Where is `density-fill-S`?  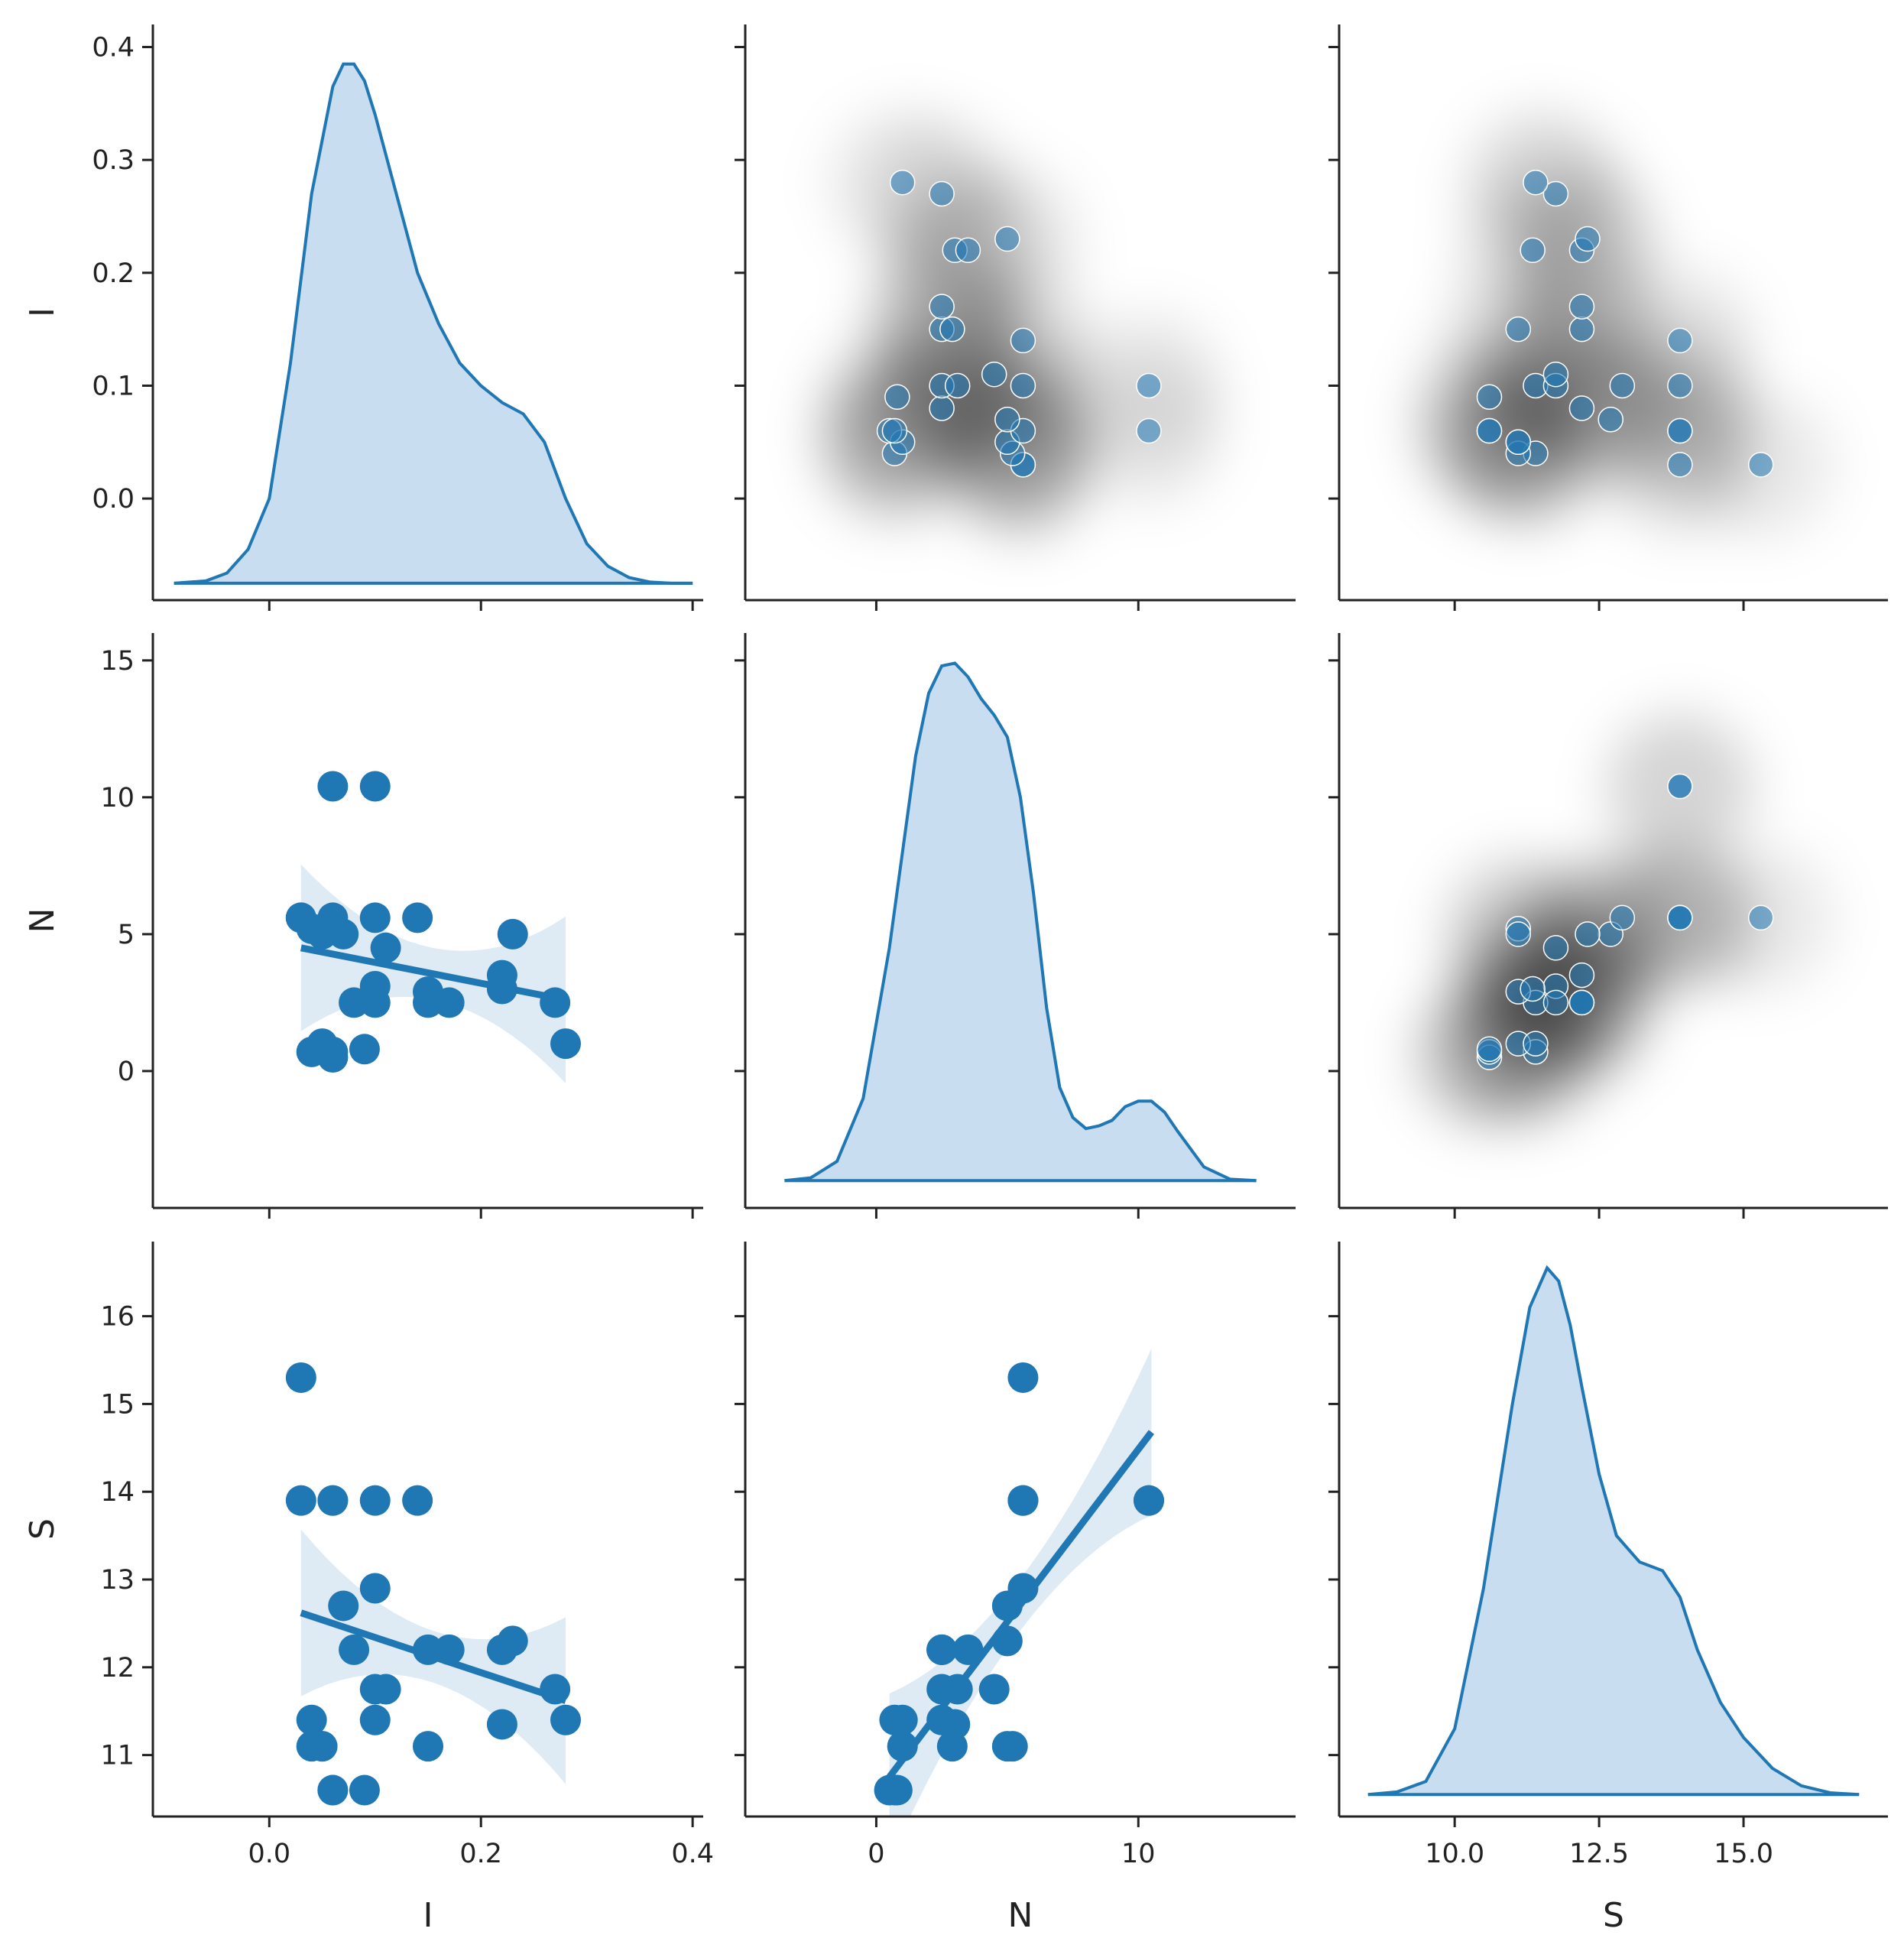 density-fill-S is located at coordinates (1613, 1531).